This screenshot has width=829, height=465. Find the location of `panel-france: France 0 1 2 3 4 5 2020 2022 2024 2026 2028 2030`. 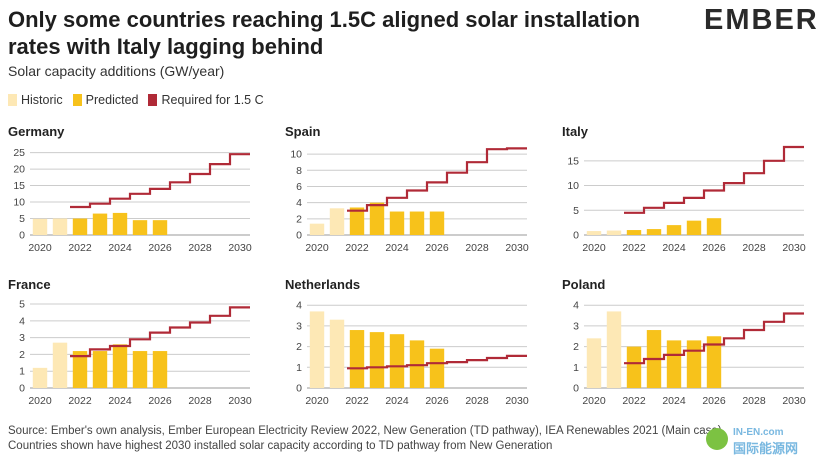

panel-france: France 0 1 2 3 4 5 2020 2022 2024 2026 2028 2030 is located at coordinates (133, 344).